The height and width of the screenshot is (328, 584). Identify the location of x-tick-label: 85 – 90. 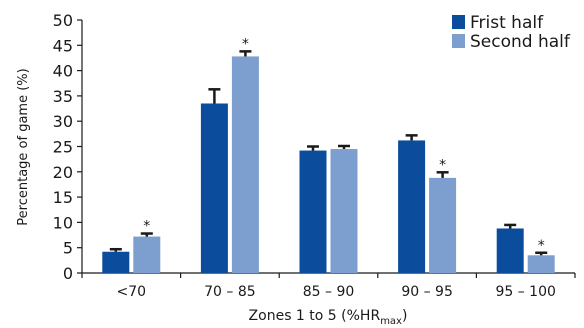
(329, 292).